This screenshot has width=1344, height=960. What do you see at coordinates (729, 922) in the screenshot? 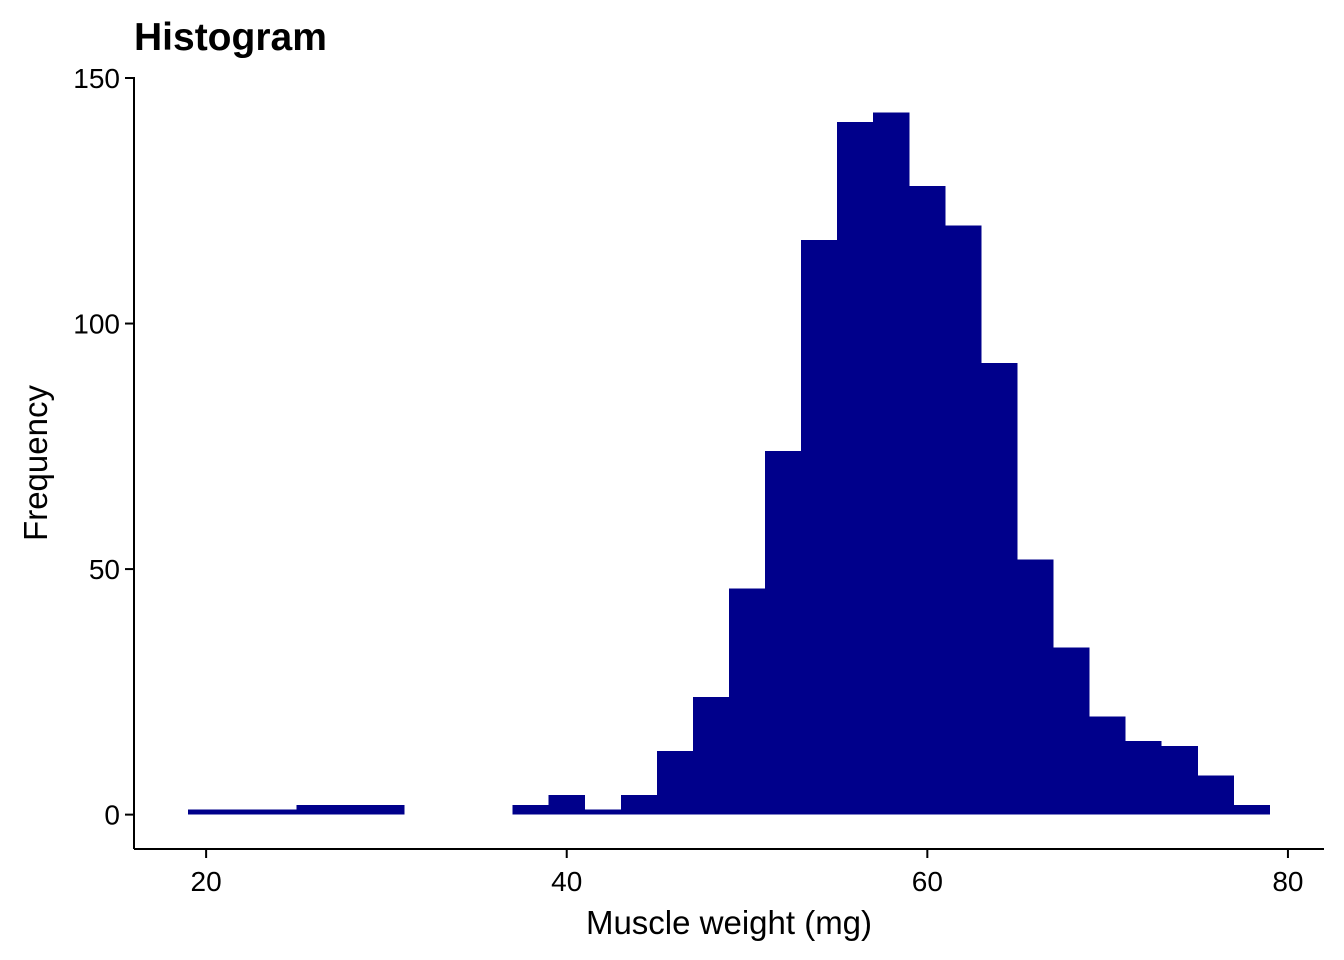
I see `x-axis-label: Muscle weight (mg)` at bounding box center [729, 922].